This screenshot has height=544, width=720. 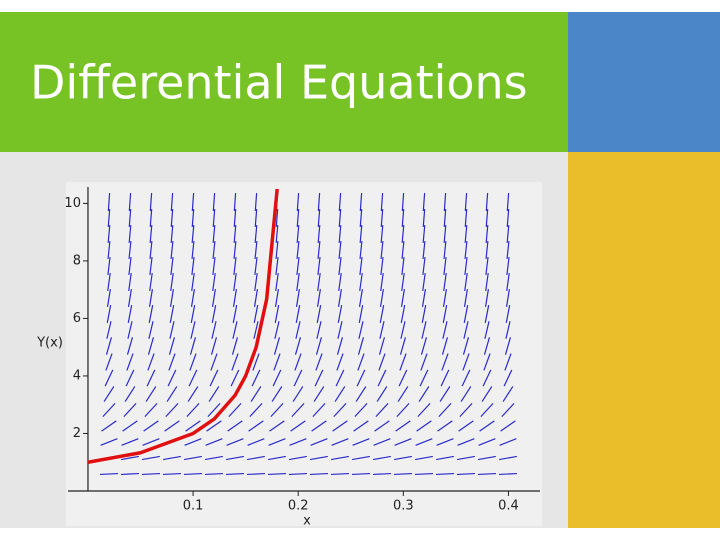 I want to click on x-tick-label: 0.1, so click(x=193, y=506).